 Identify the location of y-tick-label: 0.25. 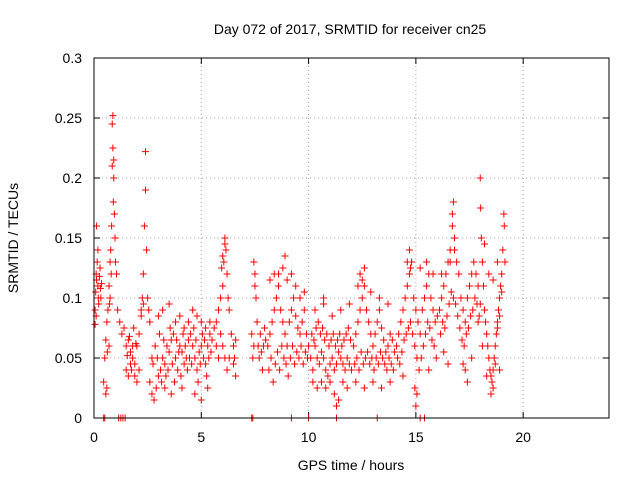
(68, 118).